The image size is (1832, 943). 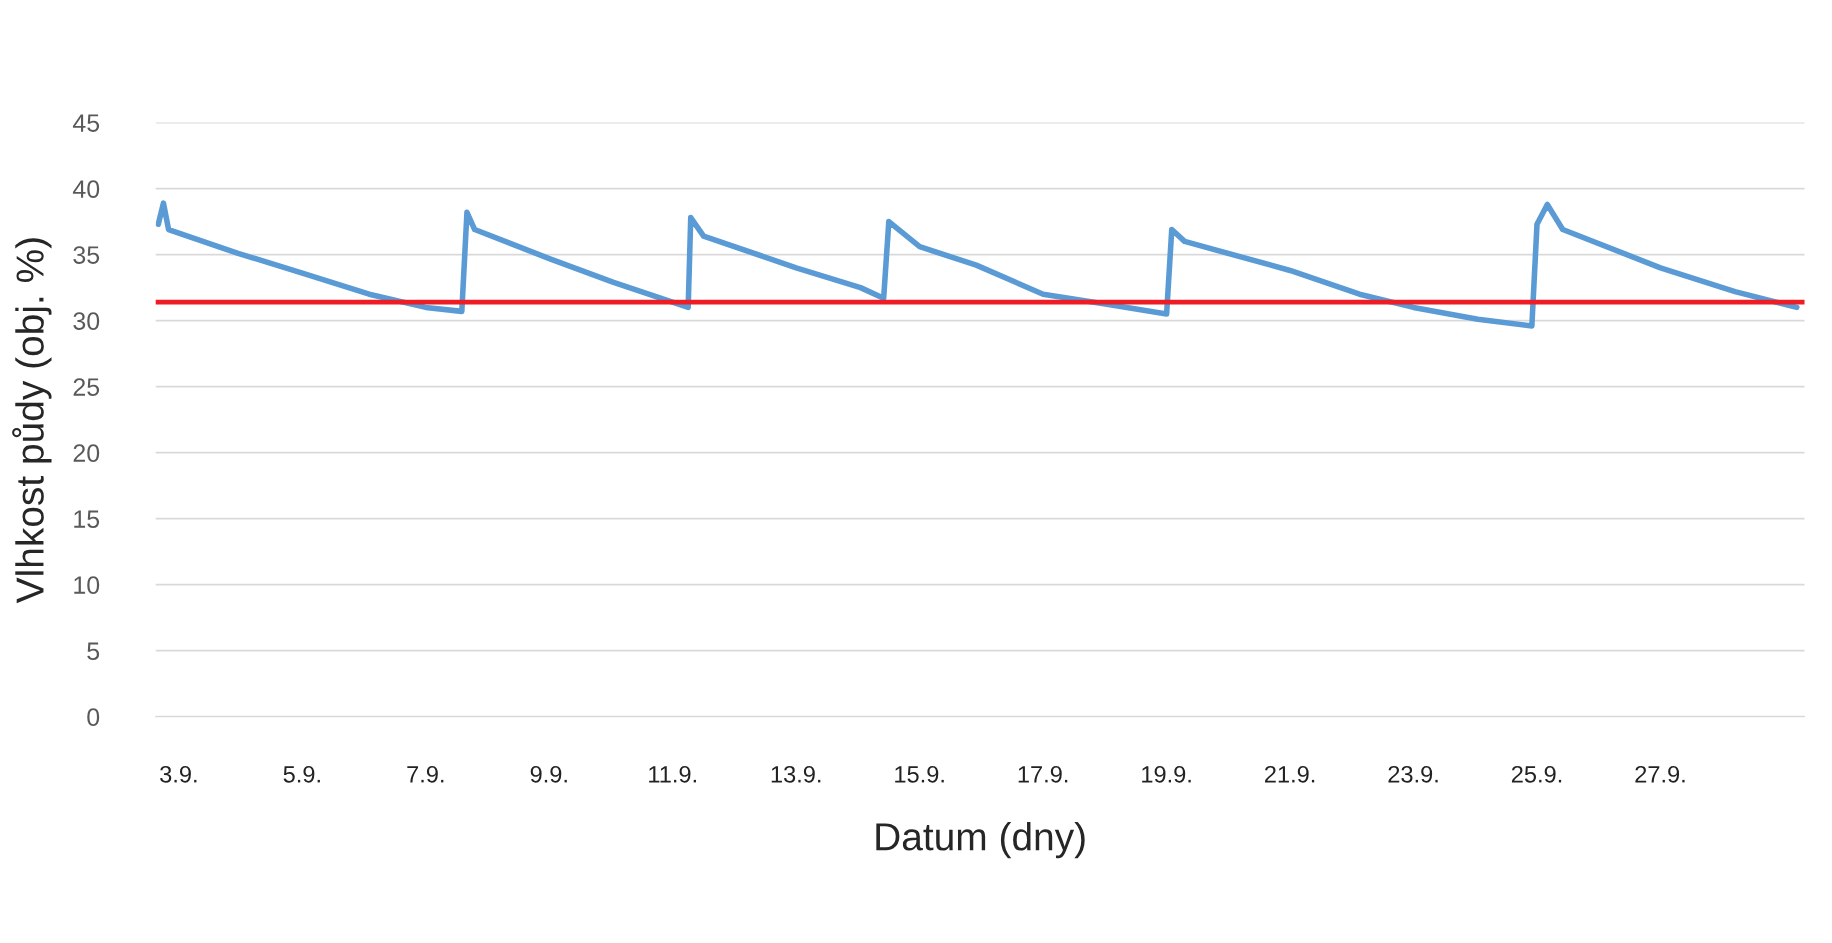 I want to click on y-tick-label: 5, so click(x=93, y=651).